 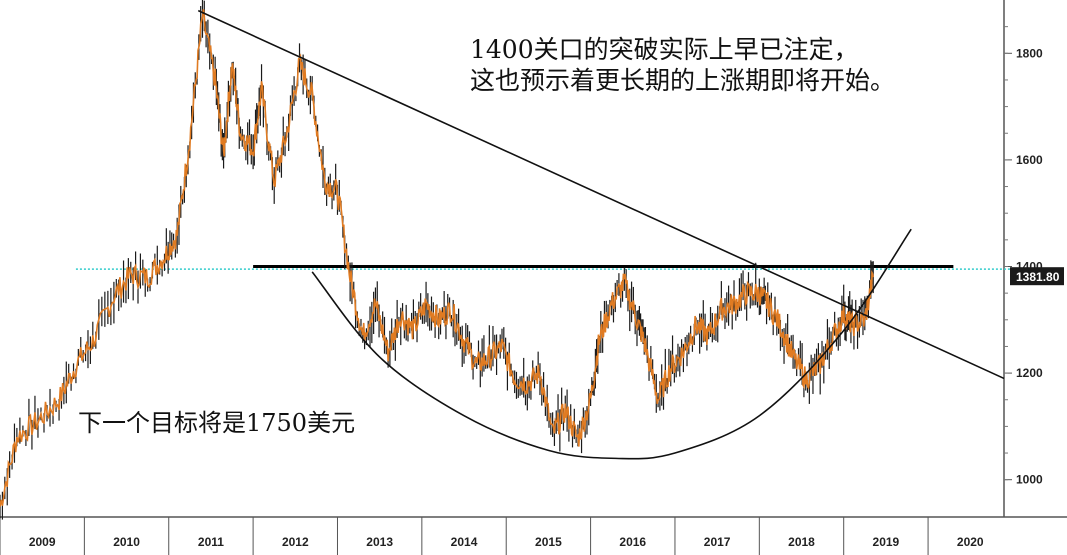 What do you see at coordinates (970, 542) in the screenshot?
I see `x-tick-label: 2020` at bounding box center [970, 542].